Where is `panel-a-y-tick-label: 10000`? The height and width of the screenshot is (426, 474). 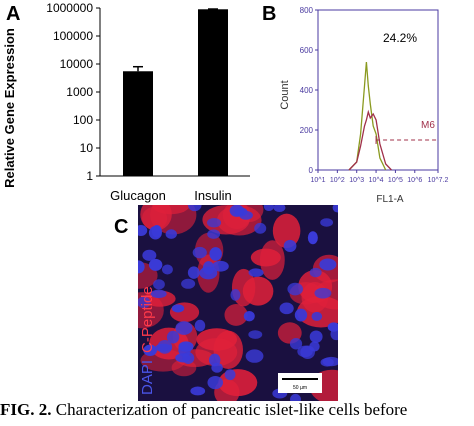
panel-a-y-tick-label: 10000 is located at coordinates (77, 64).